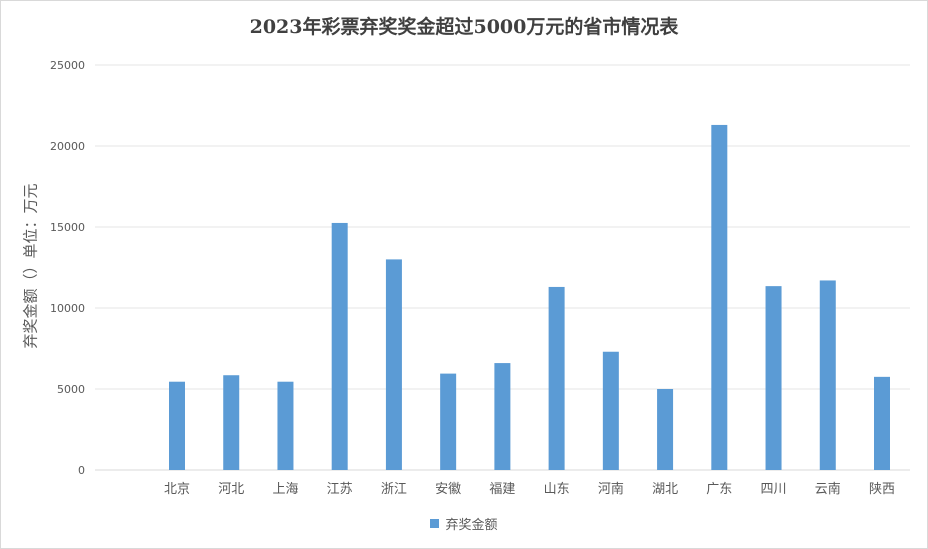  I want to click on x-tick-label: 河北, so click(231, 489).